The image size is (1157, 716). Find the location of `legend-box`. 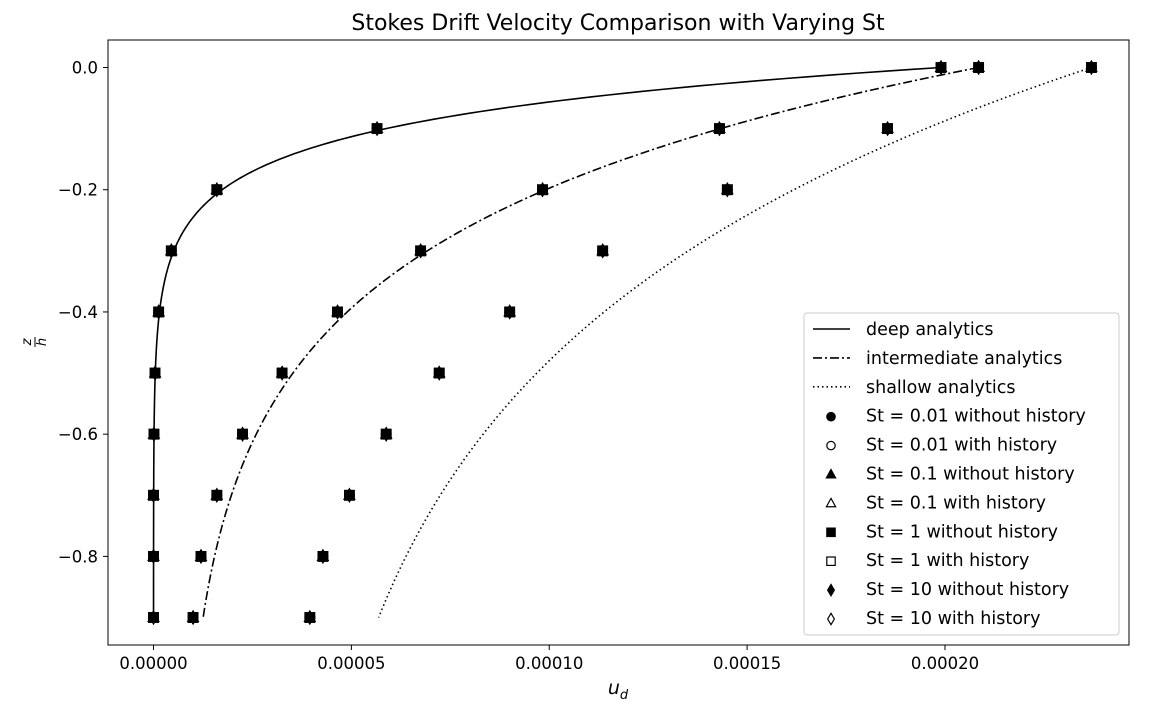

legend-box is located at coordinates (961, 474).